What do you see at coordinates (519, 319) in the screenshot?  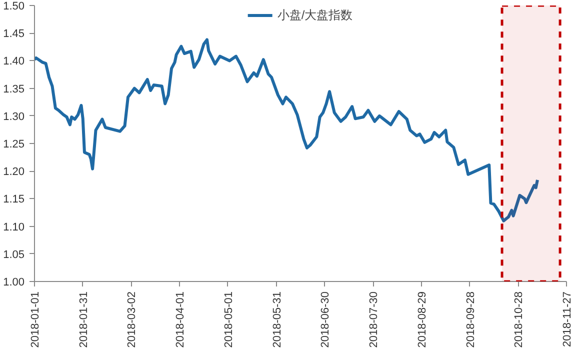 I see `x-tick-label: 2018-10-28` at bounding box center [519, 319].